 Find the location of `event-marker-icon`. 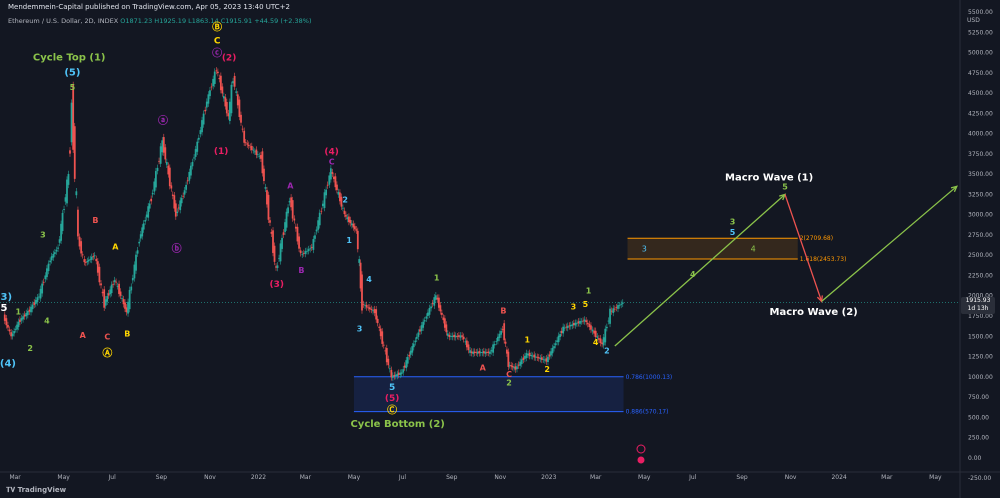

event-marker-icon is located at coordinates (641, 460).